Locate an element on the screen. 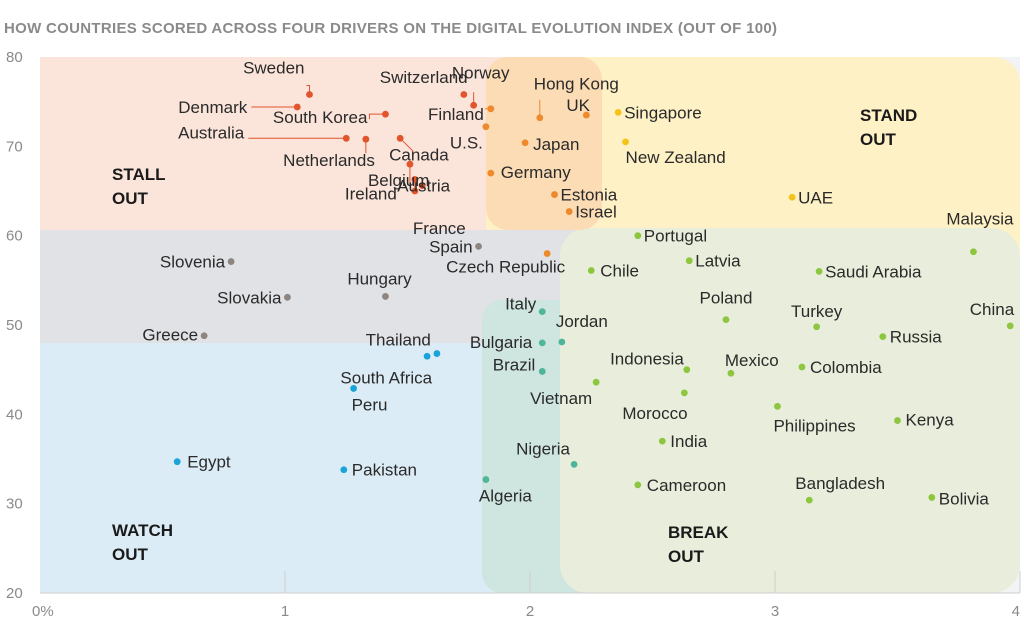 Image resolution: width=1024 pixels, height=628 pixels. point-turkey is located at coordinates (817, 327).